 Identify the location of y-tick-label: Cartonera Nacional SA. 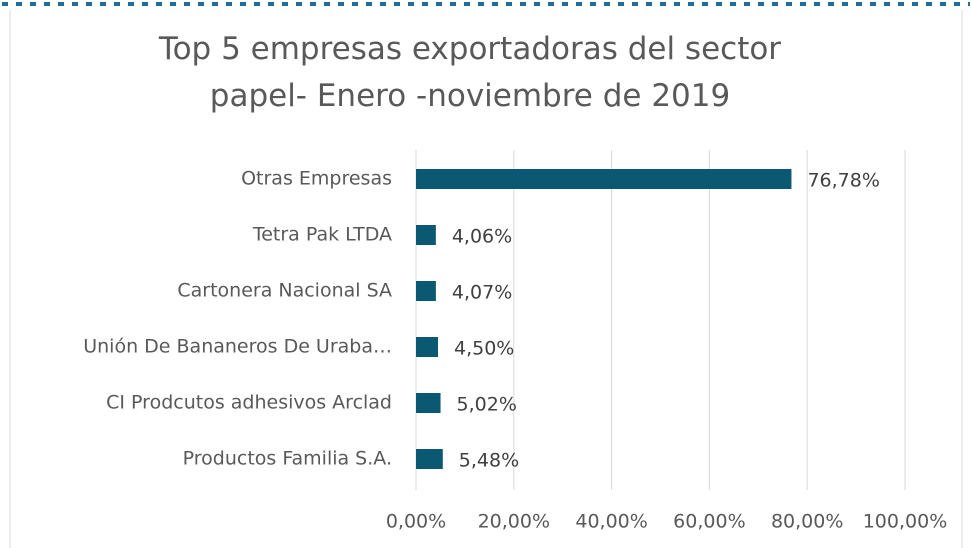
(284, 291).